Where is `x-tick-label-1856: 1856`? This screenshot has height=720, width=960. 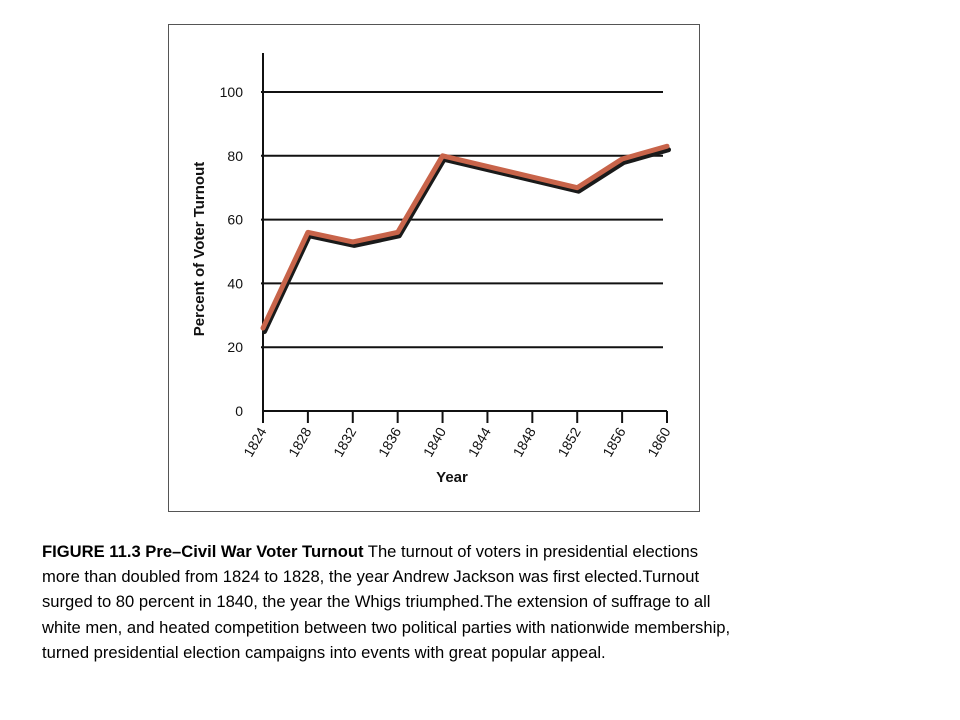
x-tick-label-1856: 1856 is located at coordinates (614, 441).